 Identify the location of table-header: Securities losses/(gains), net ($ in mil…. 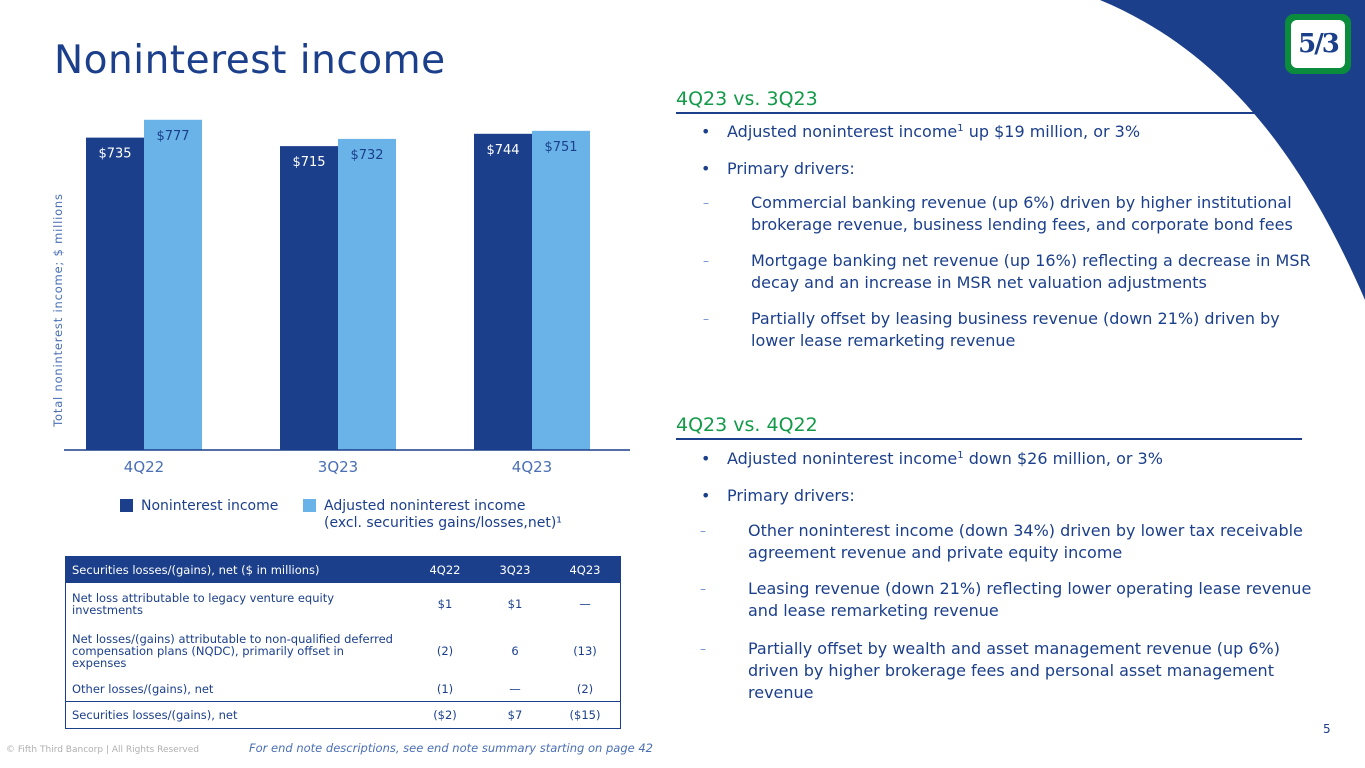
(237, 569).